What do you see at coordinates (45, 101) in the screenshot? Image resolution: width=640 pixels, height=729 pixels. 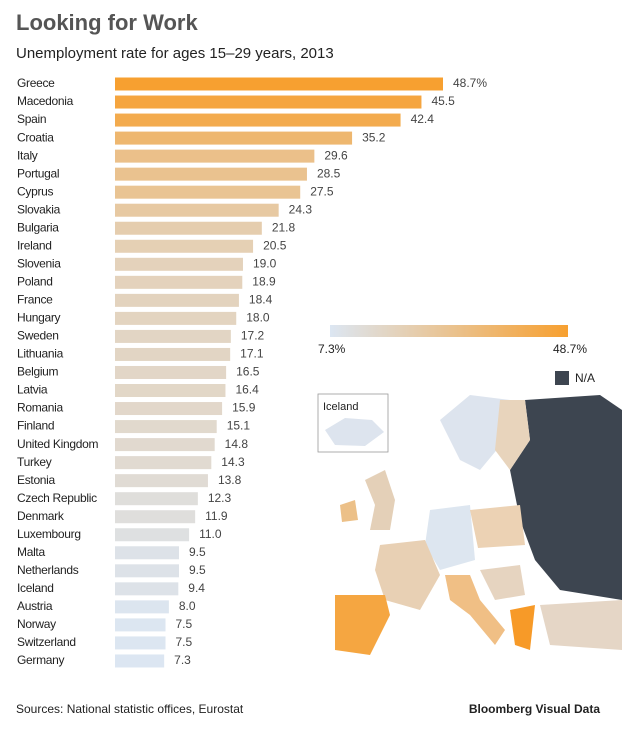 I see `category-label: Macedonia` at bounding box center [45, 101].